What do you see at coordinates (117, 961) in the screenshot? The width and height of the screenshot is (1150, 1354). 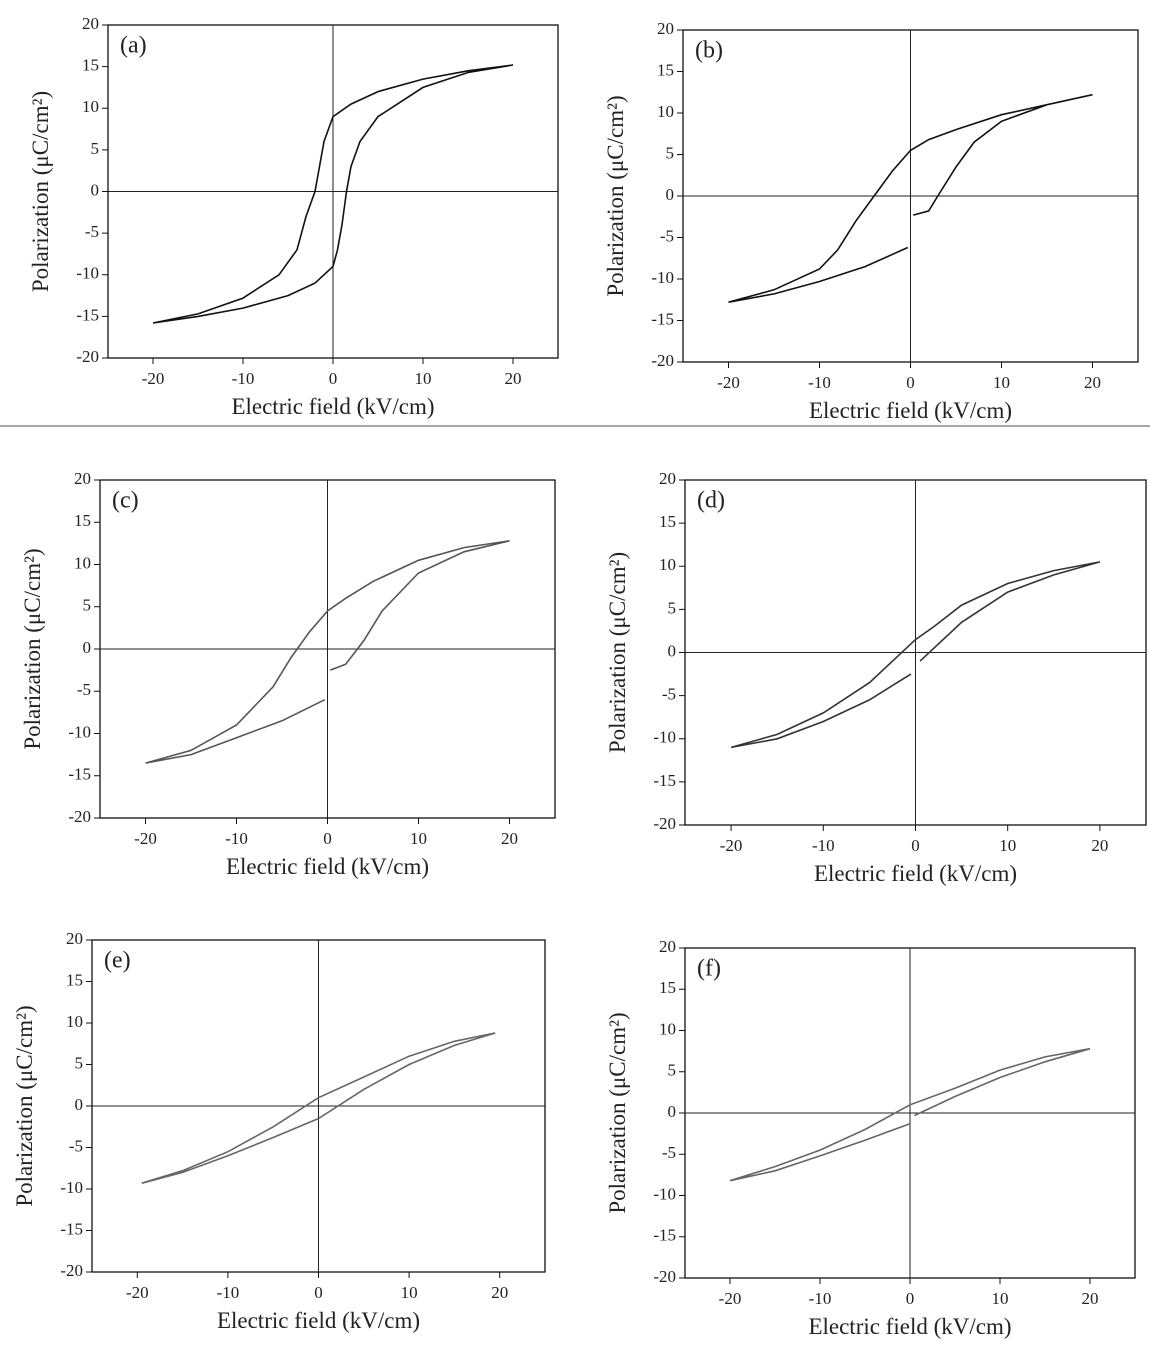 I see `panel-label: (e)` at bounding box center [117, 961].